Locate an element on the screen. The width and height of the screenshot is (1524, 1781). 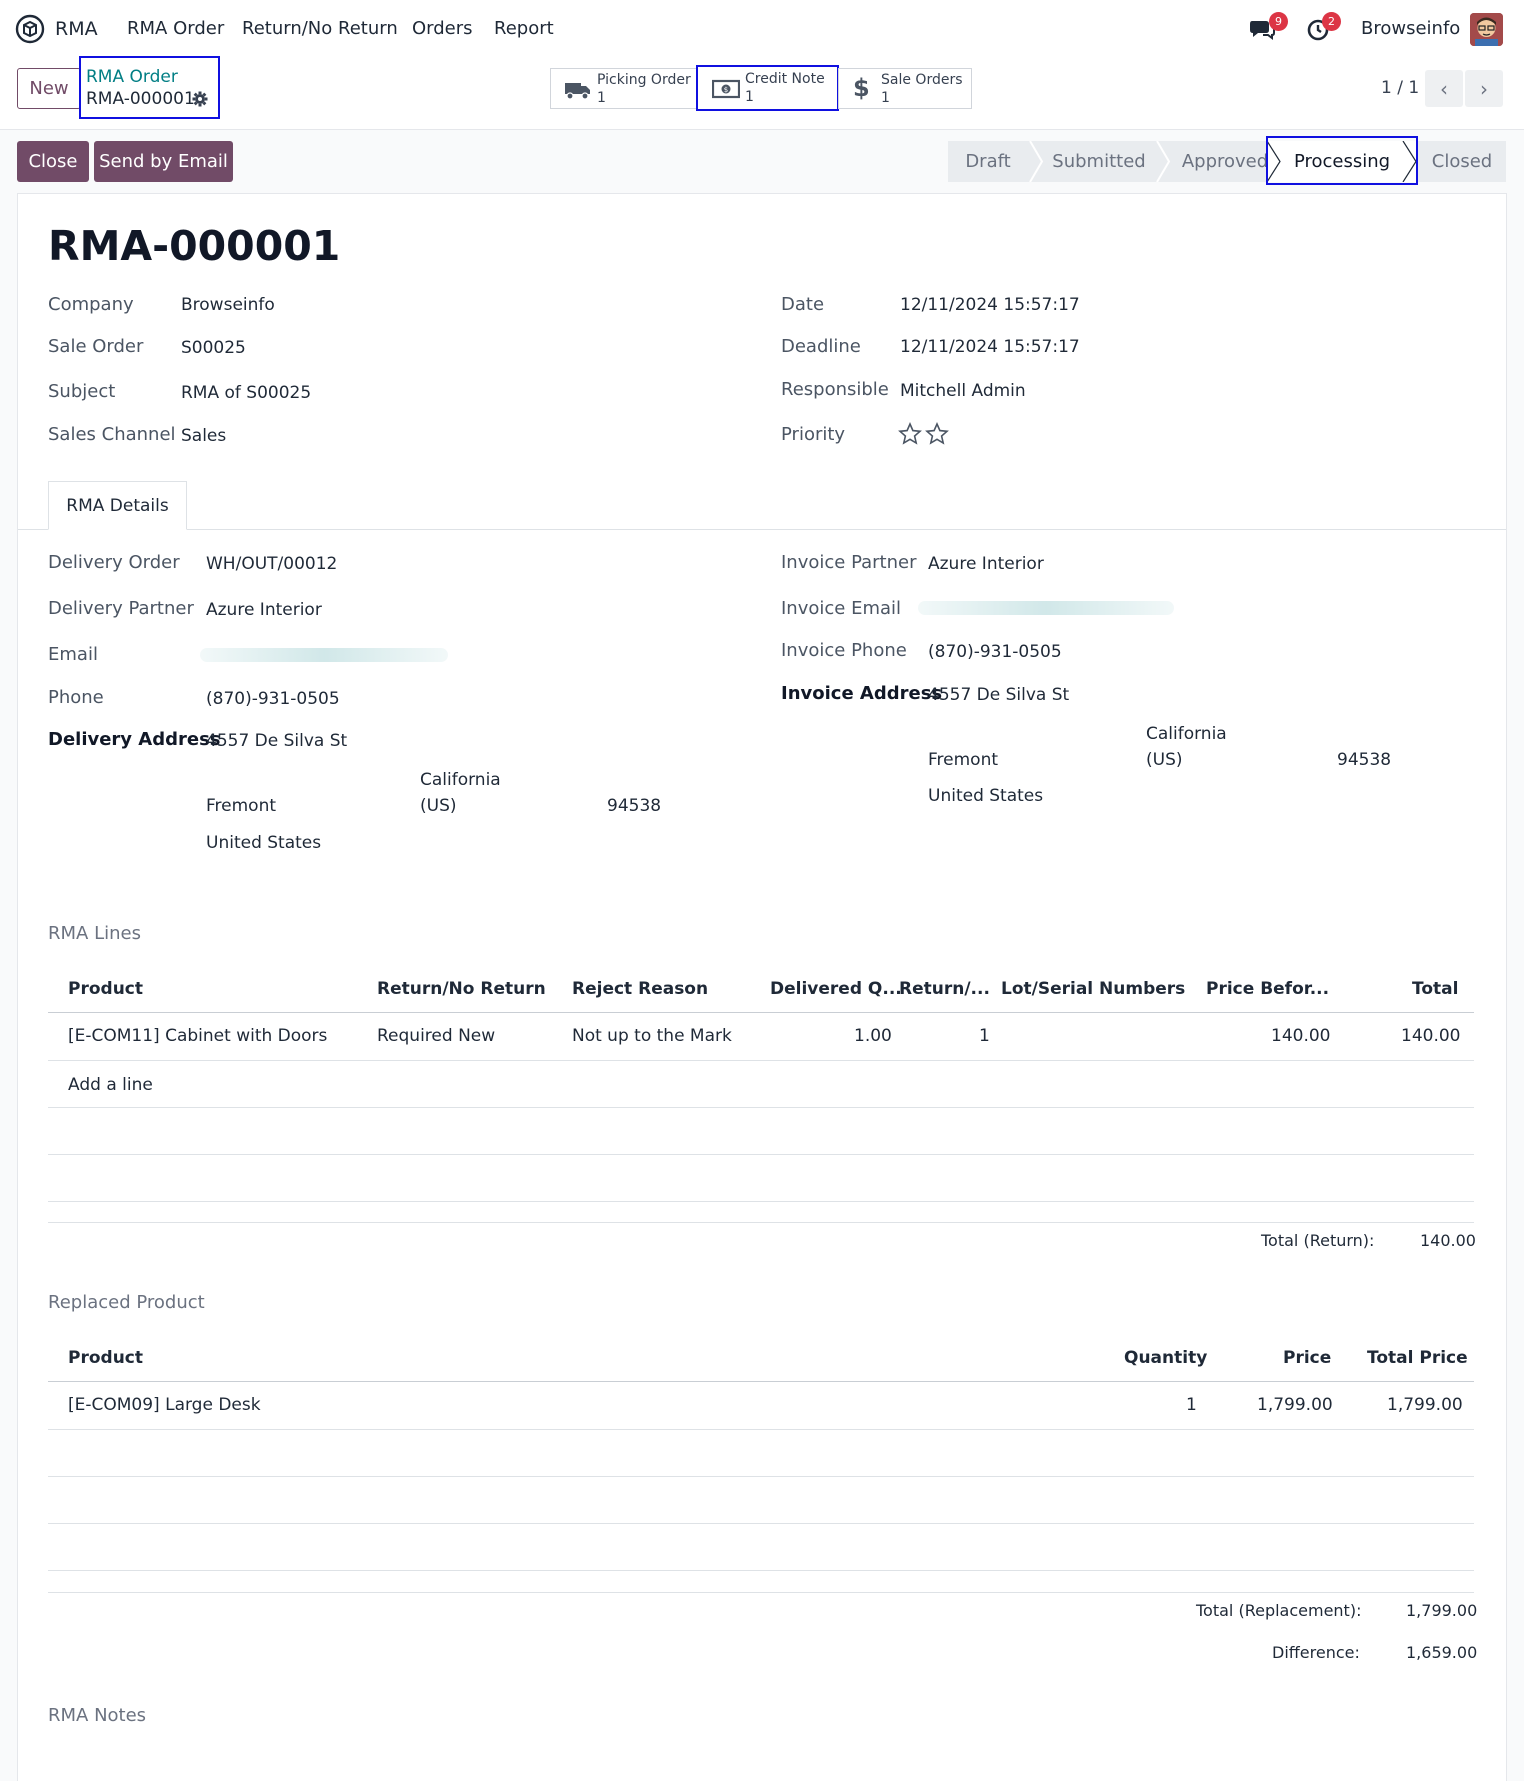
sale-orders-smart-button: $ Sale Orders 1 is located at coordinates (905, 88).